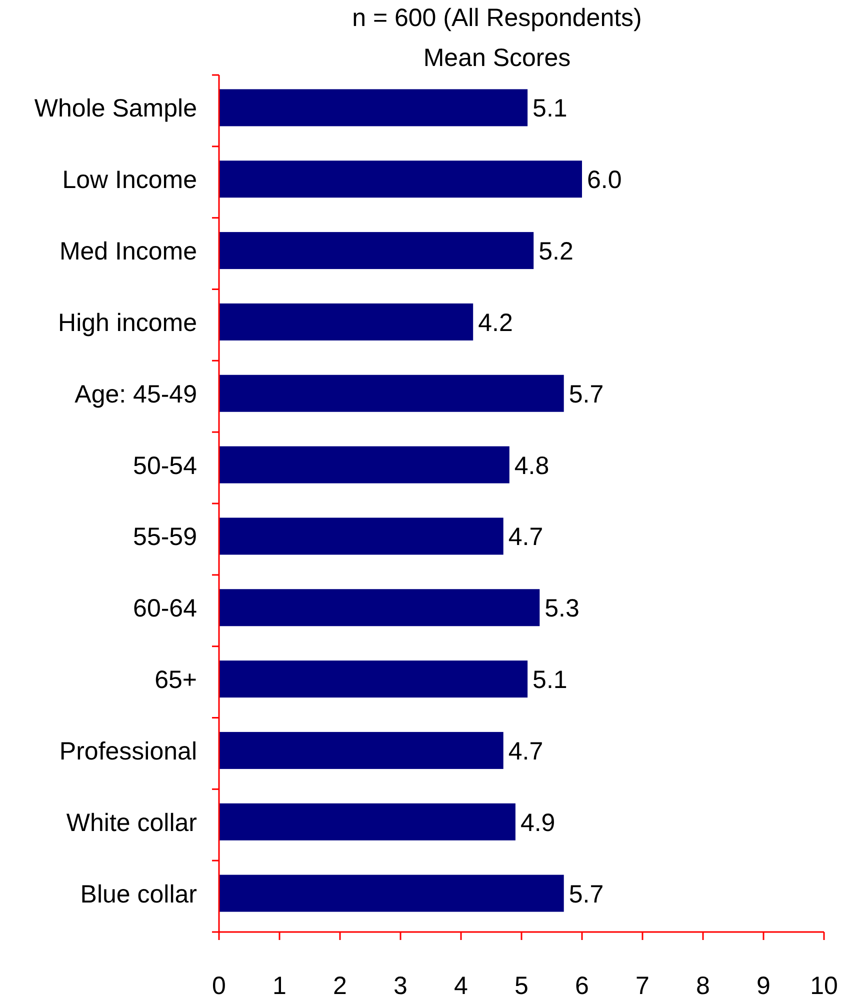  What do you see at coordinates (219, 985) in the screenshot?
I see `x-tick-label: 0` at bounding box center [219, 985].